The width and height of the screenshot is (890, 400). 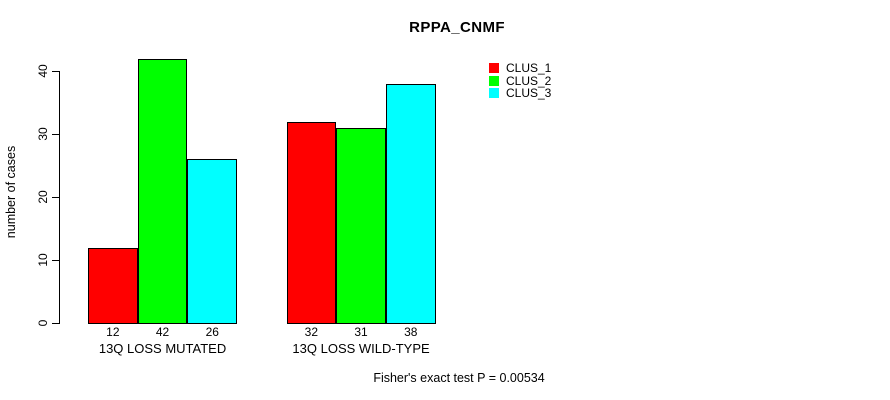 What do you see at coordinates (457, 27) in the screenshot?
I see `chart-title: RPPA_CNMF` at bounding box center [457, 27].